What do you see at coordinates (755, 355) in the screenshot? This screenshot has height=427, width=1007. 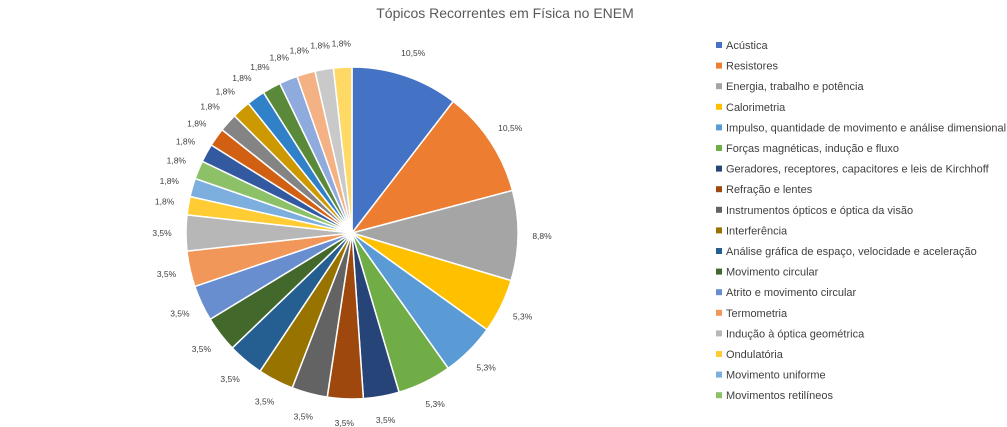 I see `legend-label-16: Ondulatória` at bounding box center [755, 355].